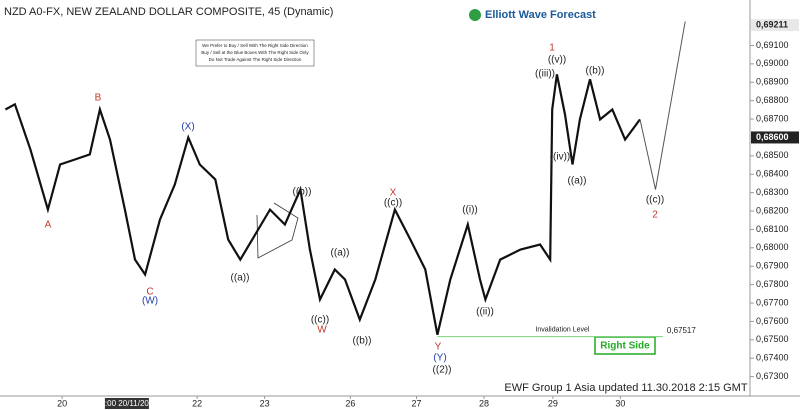  Describe the element at coordinates (772, 266) in the screenshot. I see `y-tick-label: 0,67900` at that location.